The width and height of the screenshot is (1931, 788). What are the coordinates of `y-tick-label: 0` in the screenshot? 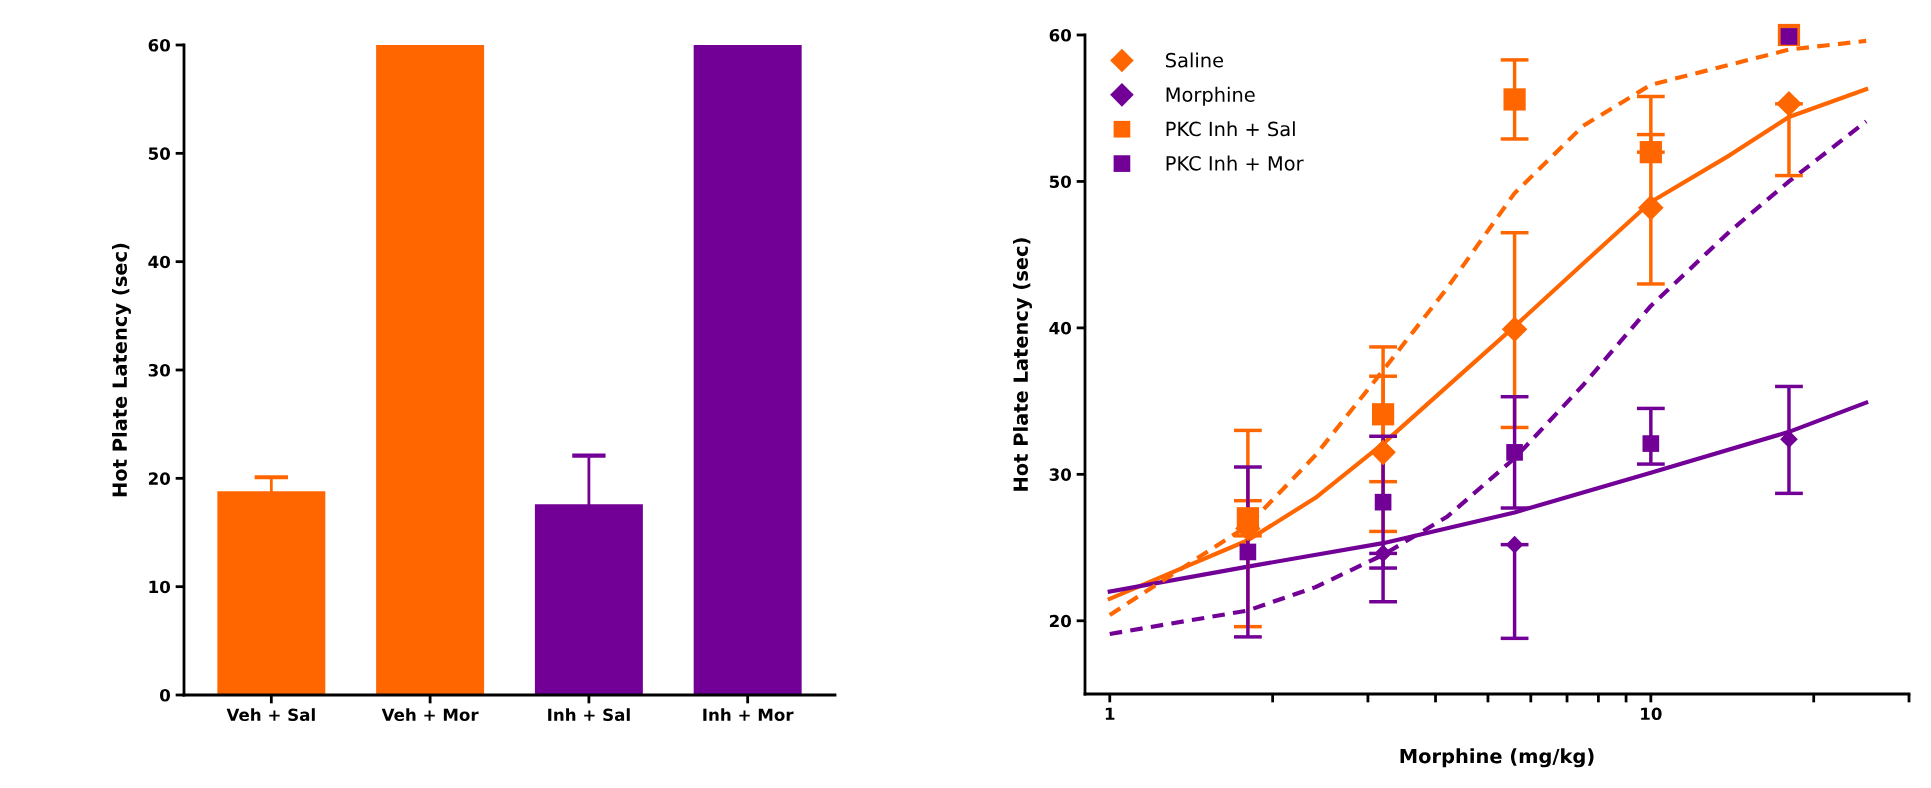 It's located at (165, 695).